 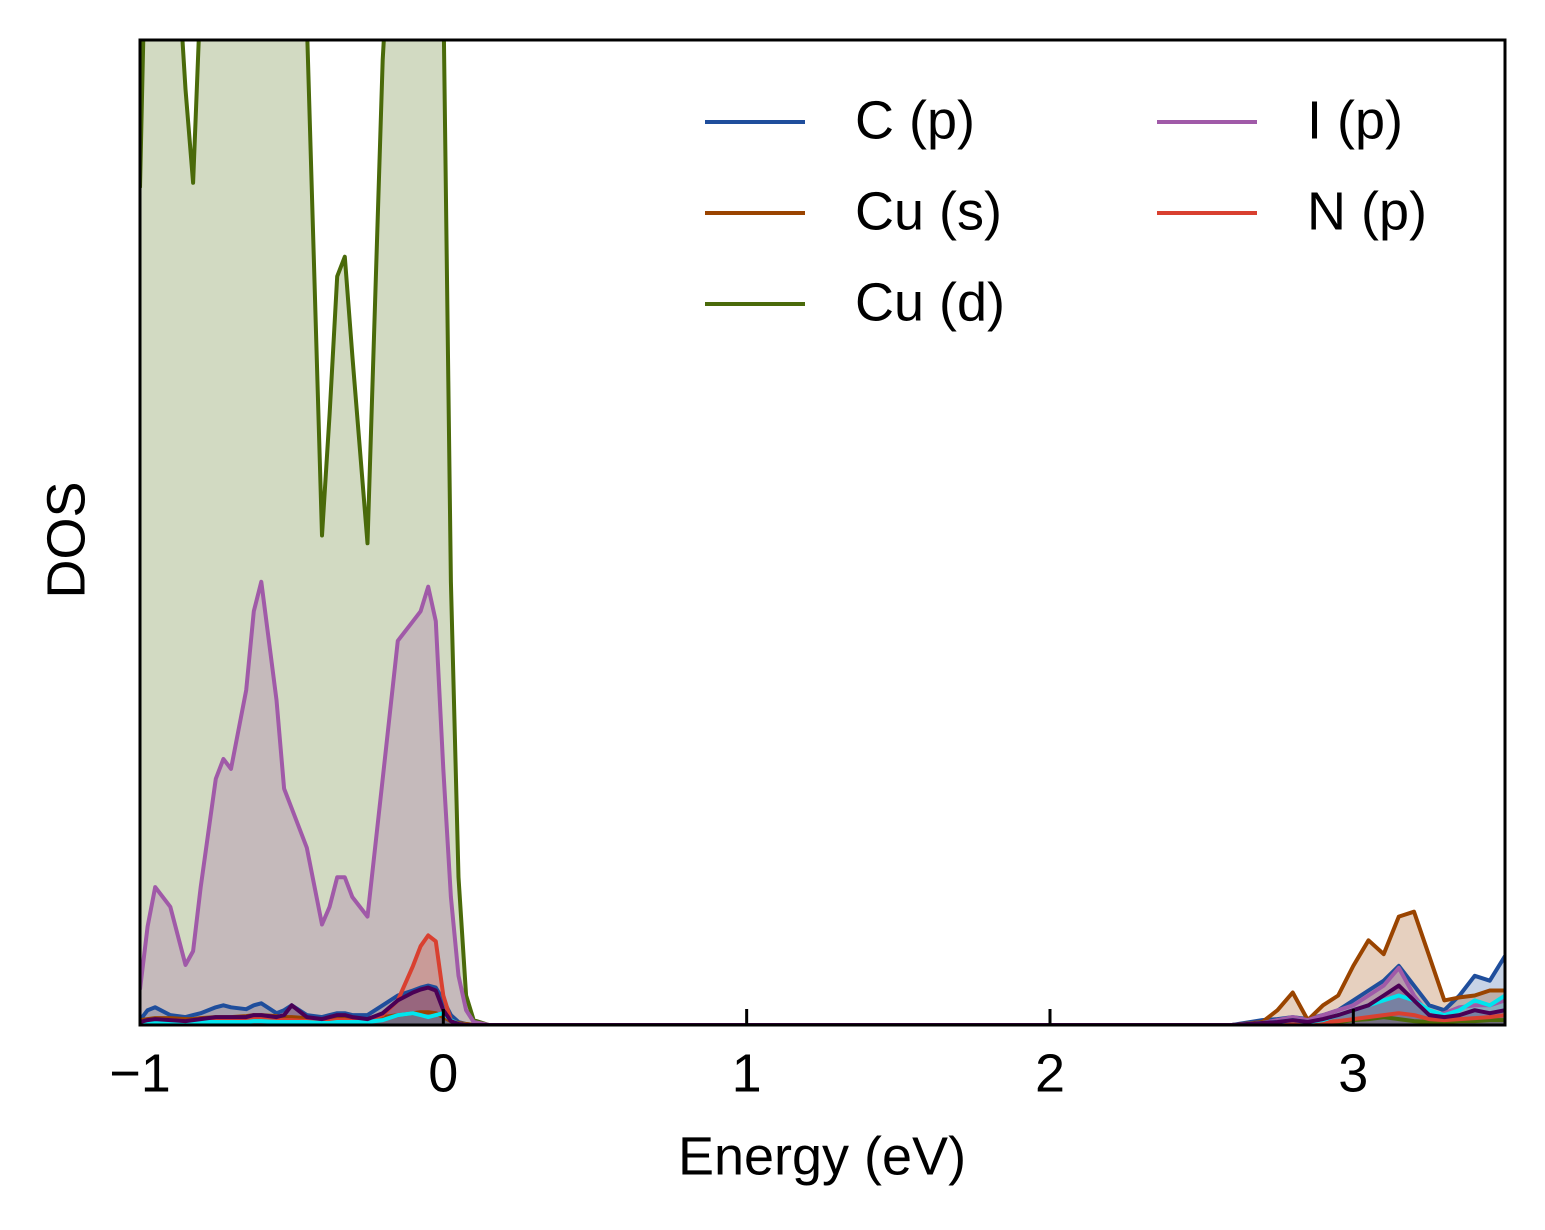 I want to click on legend-label: Cu (s), so click(x=928, y=211).